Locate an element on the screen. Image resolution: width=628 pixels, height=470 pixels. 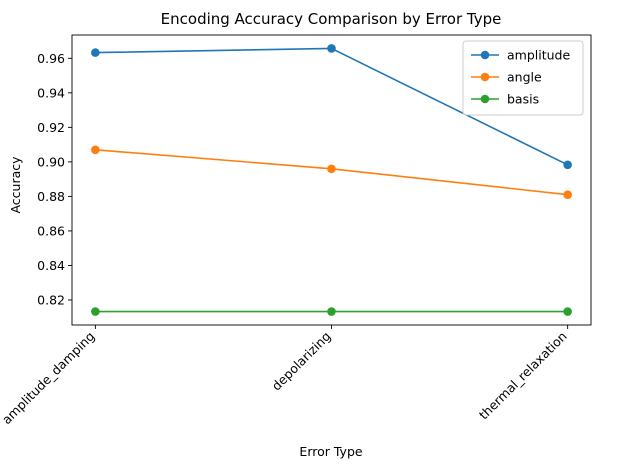
y-tick-label: 0.90 is located at coordinates (51, 161).